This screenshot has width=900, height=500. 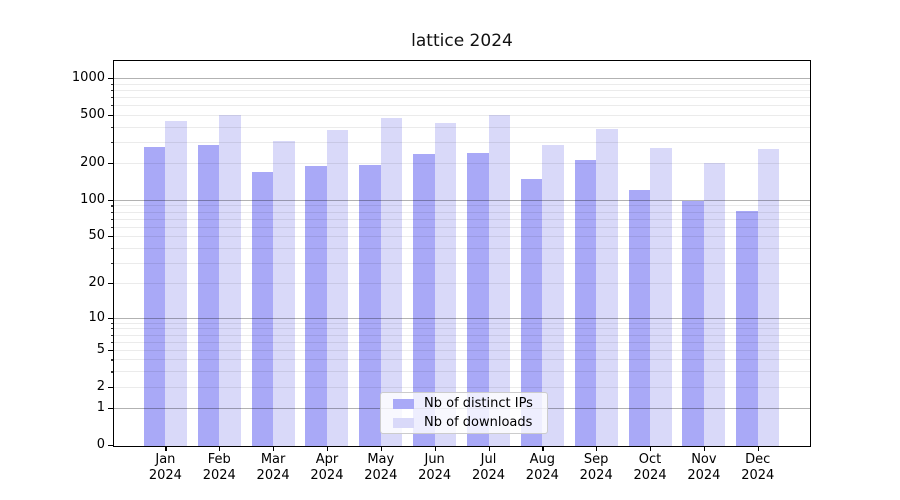 I want to click on bar-distinct-ips-jul, so click(x=478, y=299).